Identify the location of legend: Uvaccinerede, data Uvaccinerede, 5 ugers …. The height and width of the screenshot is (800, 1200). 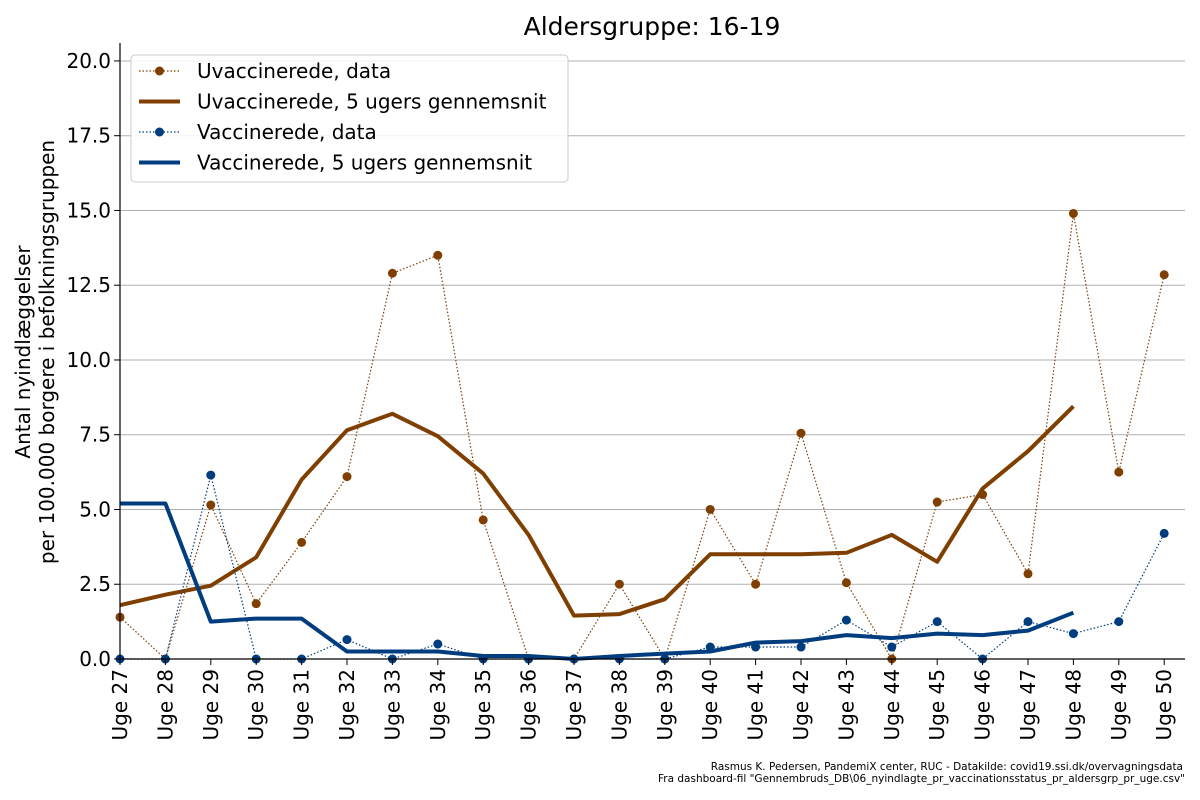
(349, 118).